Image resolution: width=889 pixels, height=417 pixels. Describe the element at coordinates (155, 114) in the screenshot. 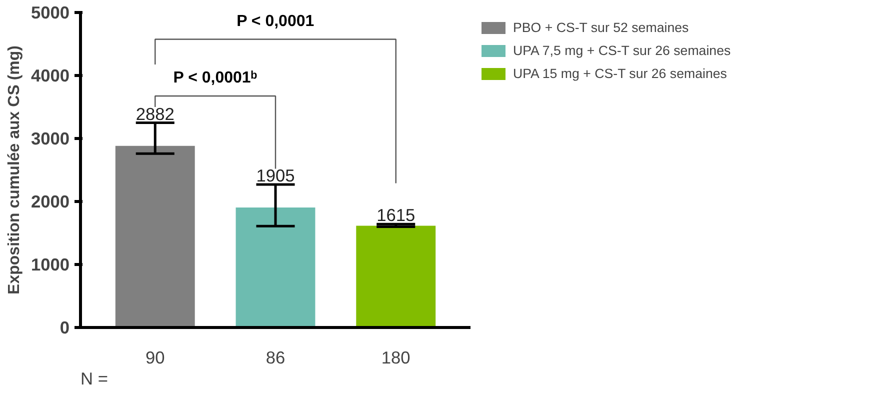

I see `data-label: 2882` at that location.